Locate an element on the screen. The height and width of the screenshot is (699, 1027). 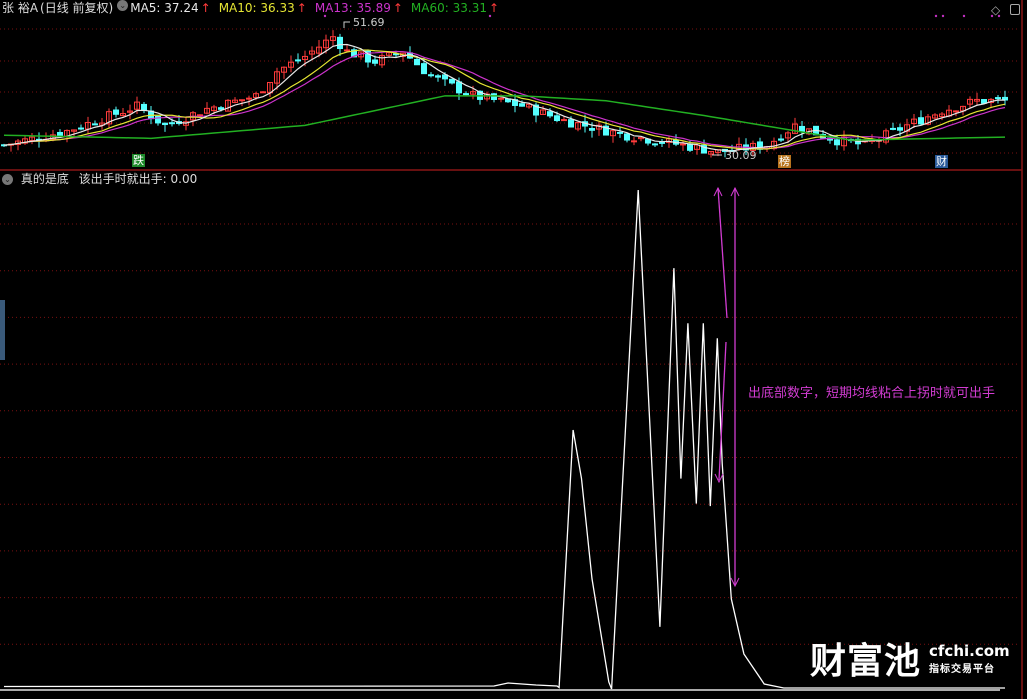
ma13-value: MA13: 35.89 is located at coordinates (352, 8).